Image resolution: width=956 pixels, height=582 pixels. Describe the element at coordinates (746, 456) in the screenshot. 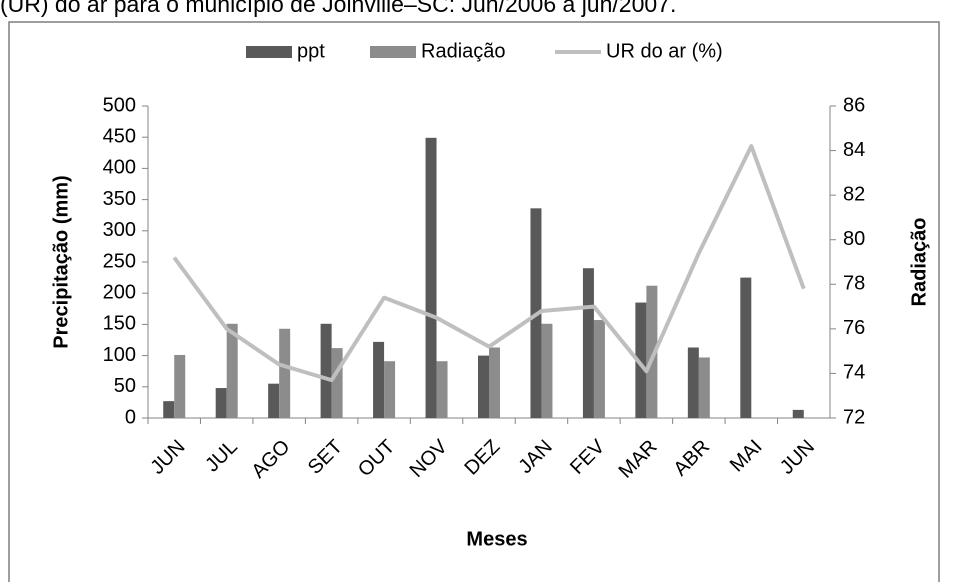

I see `x-tick-label: MAI` at that location.